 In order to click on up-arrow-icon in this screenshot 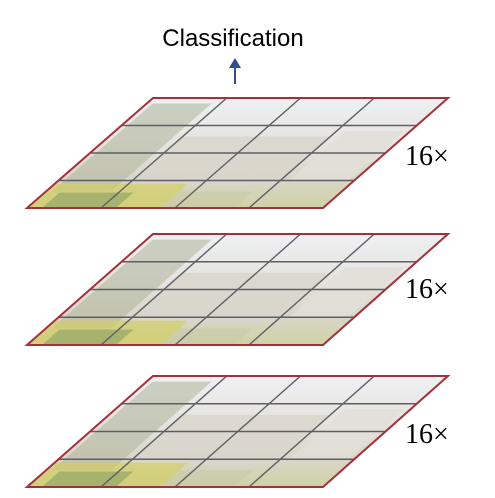, I will do `click(235, 71)`.